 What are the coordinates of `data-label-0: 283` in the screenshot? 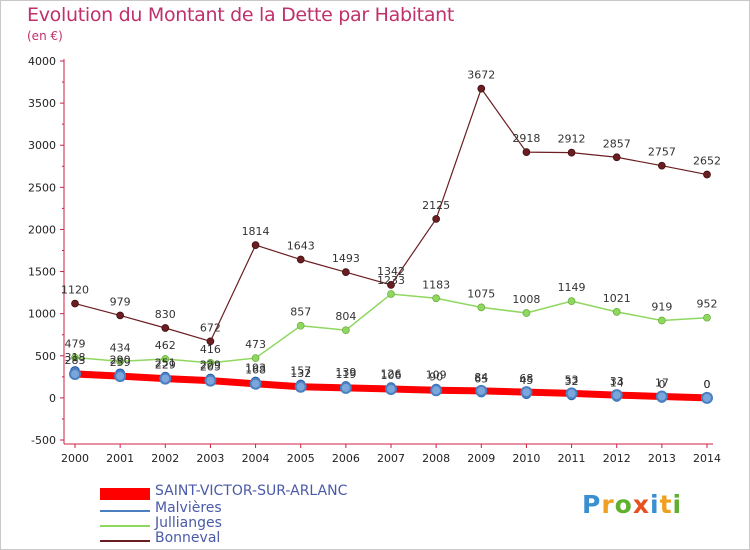 It's located at (75, 360).